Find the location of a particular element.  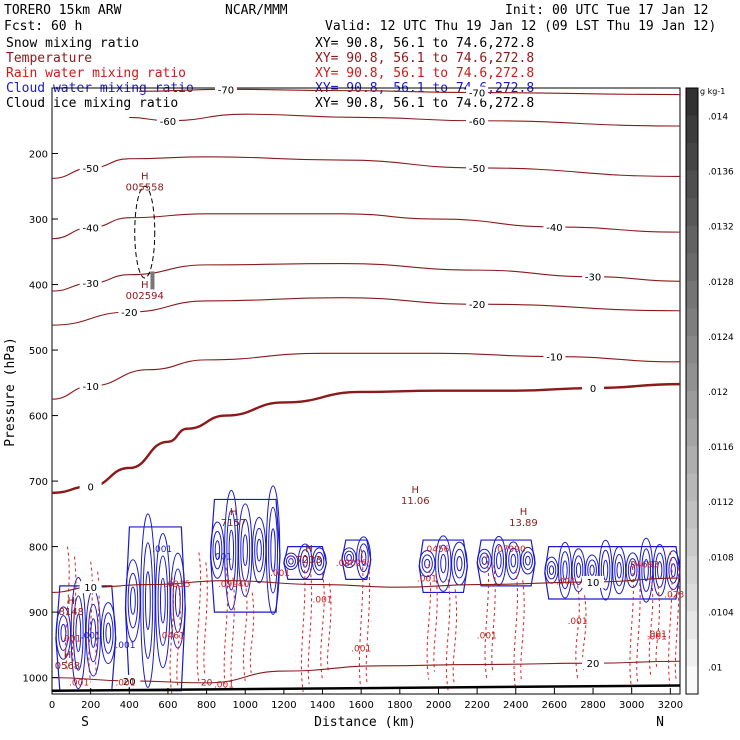

y-tick-label: 900 is located at coordinates (38, 613).